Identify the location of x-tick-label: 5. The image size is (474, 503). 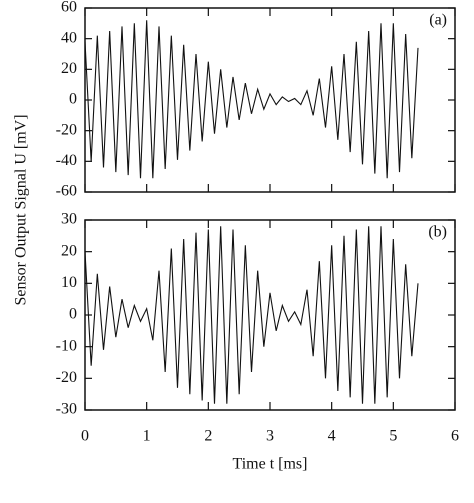
(393, 436).